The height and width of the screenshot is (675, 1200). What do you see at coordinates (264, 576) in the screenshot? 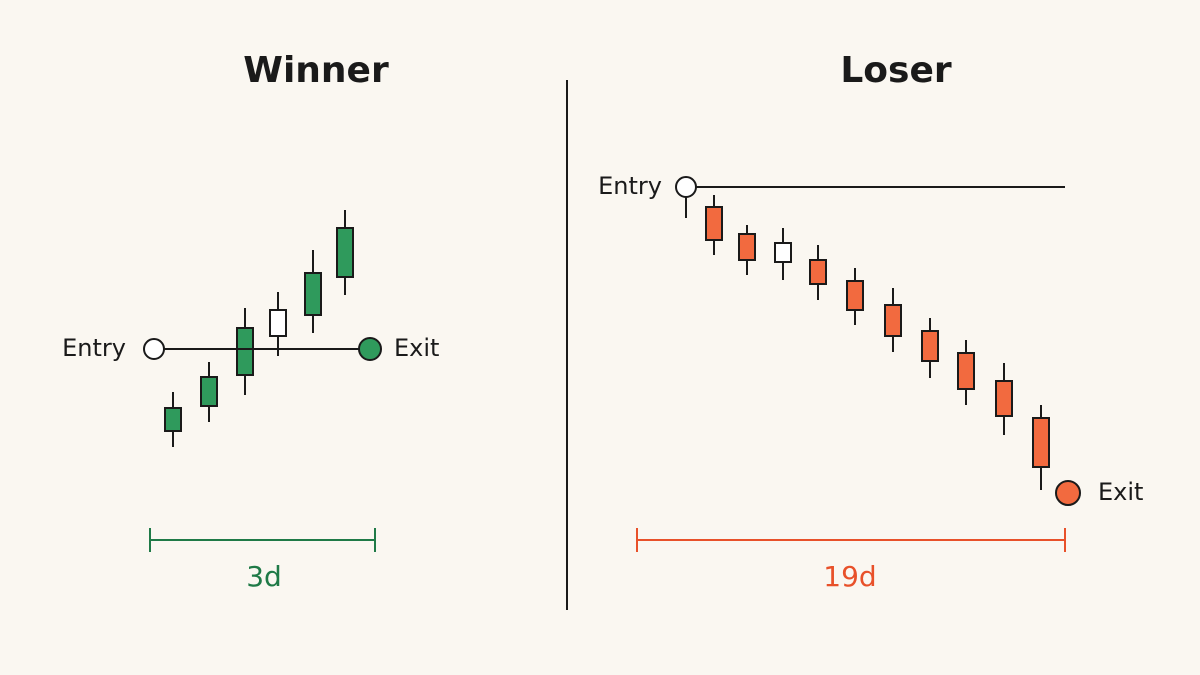
I see `duration-label: 3d` at bounding box center [264, 576].